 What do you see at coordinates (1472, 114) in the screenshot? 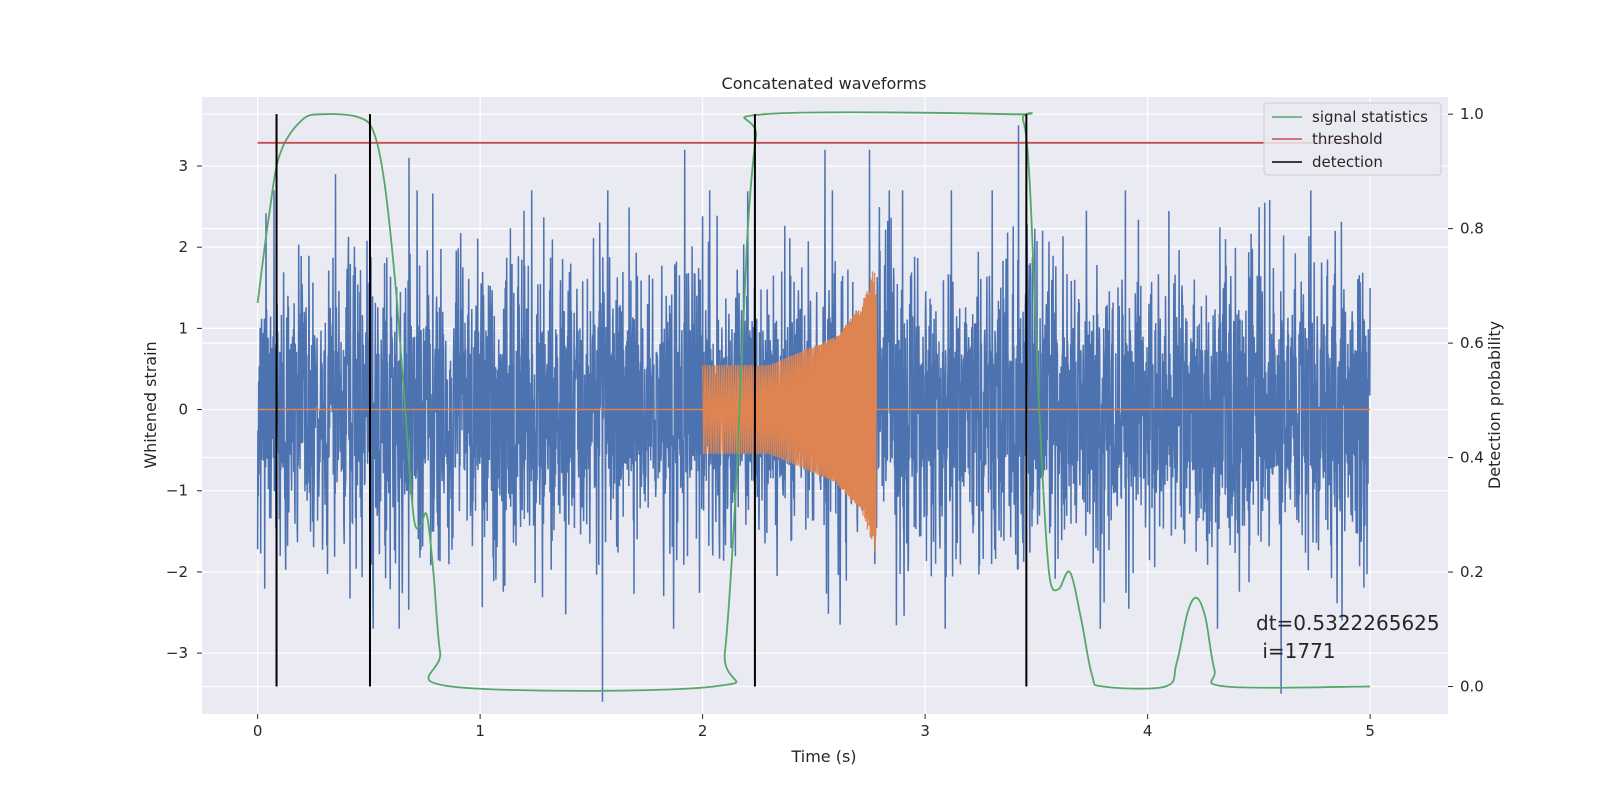
I see `y2-tick-label: 1.0` at bounding box center [1472, 114].